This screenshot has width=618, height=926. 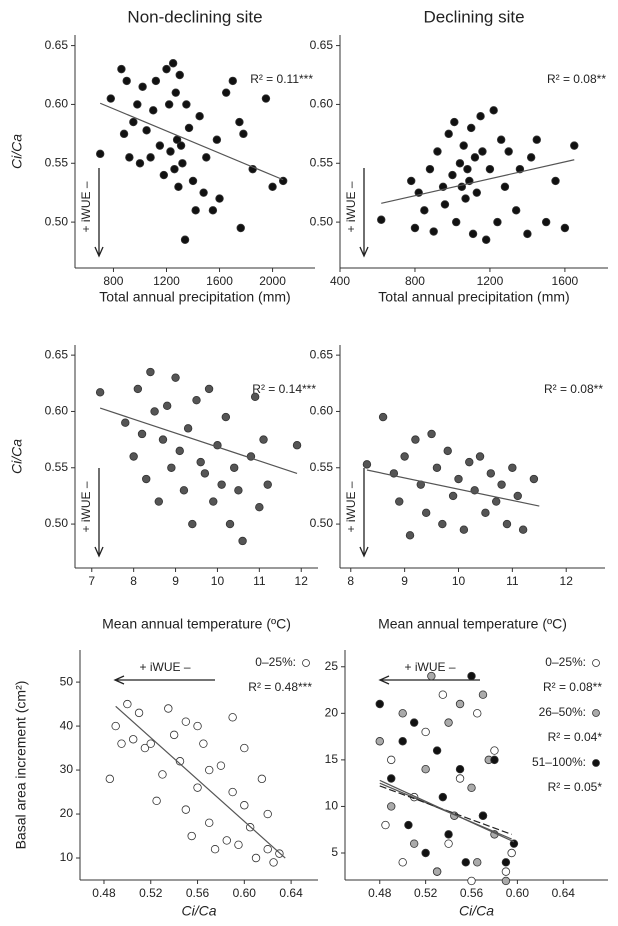 I want to click on r2-label: R² = 0.48***, so click(x=280, y=687).